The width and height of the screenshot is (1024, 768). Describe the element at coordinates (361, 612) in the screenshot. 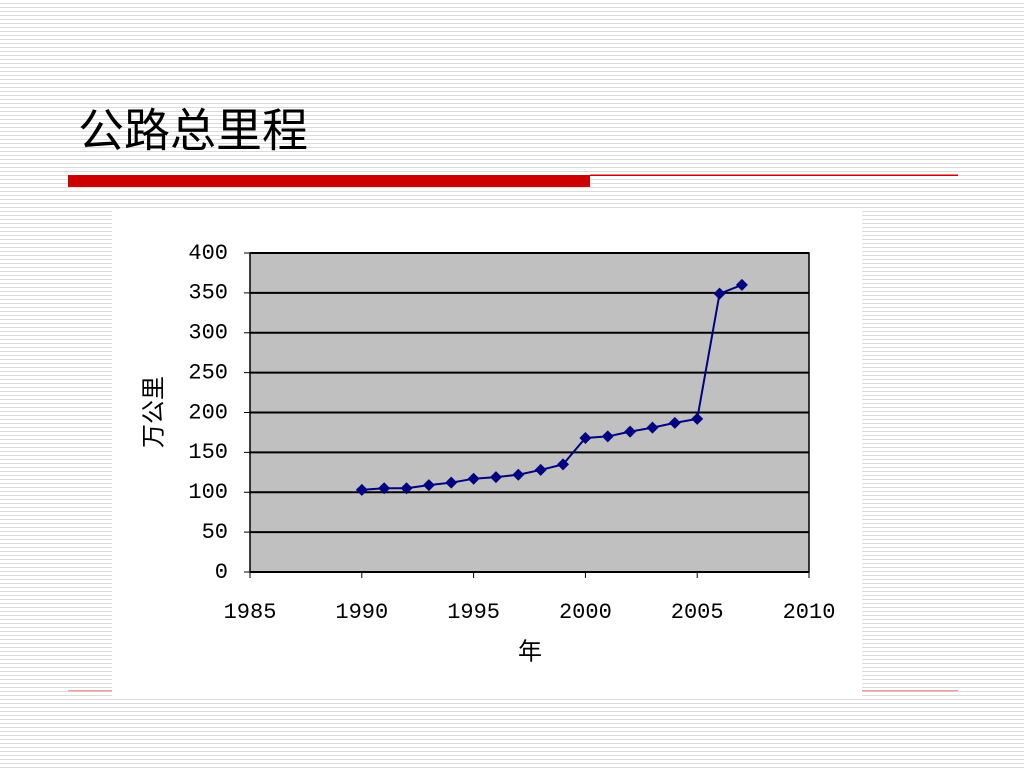

I see `x-tick-label: 1990` at that location.